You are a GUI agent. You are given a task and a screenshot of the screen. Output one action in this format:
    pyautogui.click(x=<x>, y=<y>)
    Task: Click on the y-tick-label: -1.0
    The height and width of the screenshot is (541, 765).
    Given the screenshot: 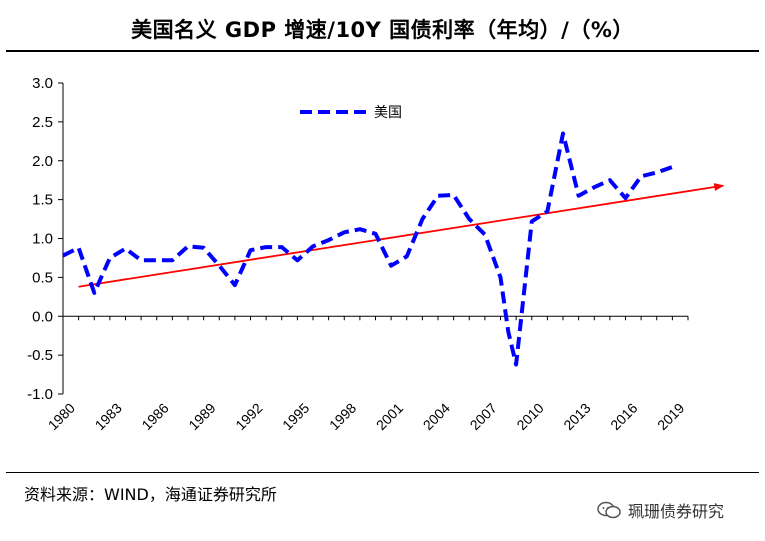 What is the action you would take?
    pyautogui.click(x=40, y=394)
    